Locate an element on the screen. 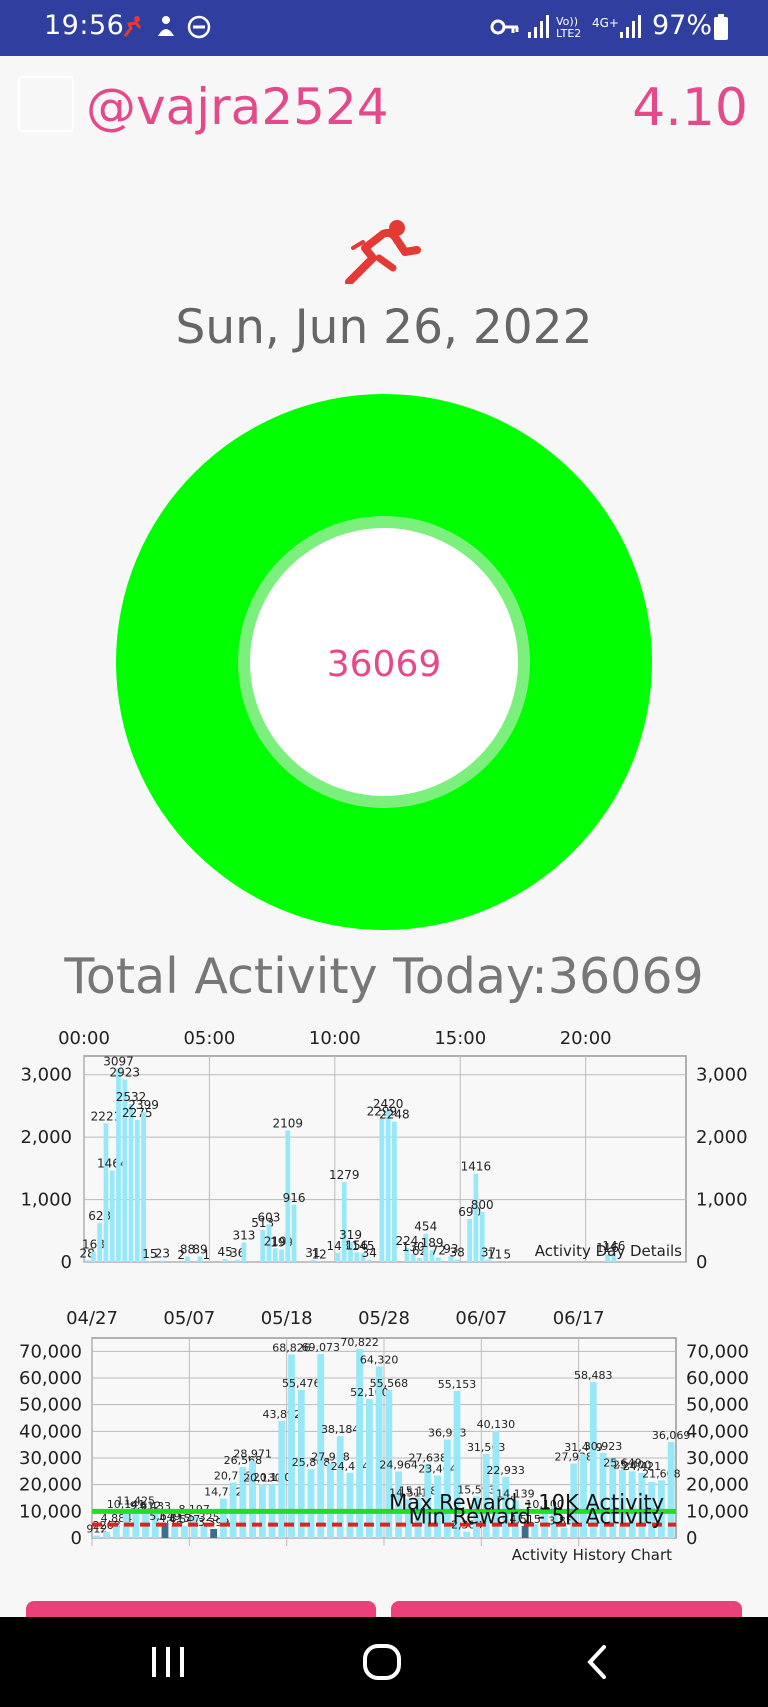 The width and height of the screenshot is (768, 1707). bar-value-label: 40,130 is located at coordinates (496, 1424).